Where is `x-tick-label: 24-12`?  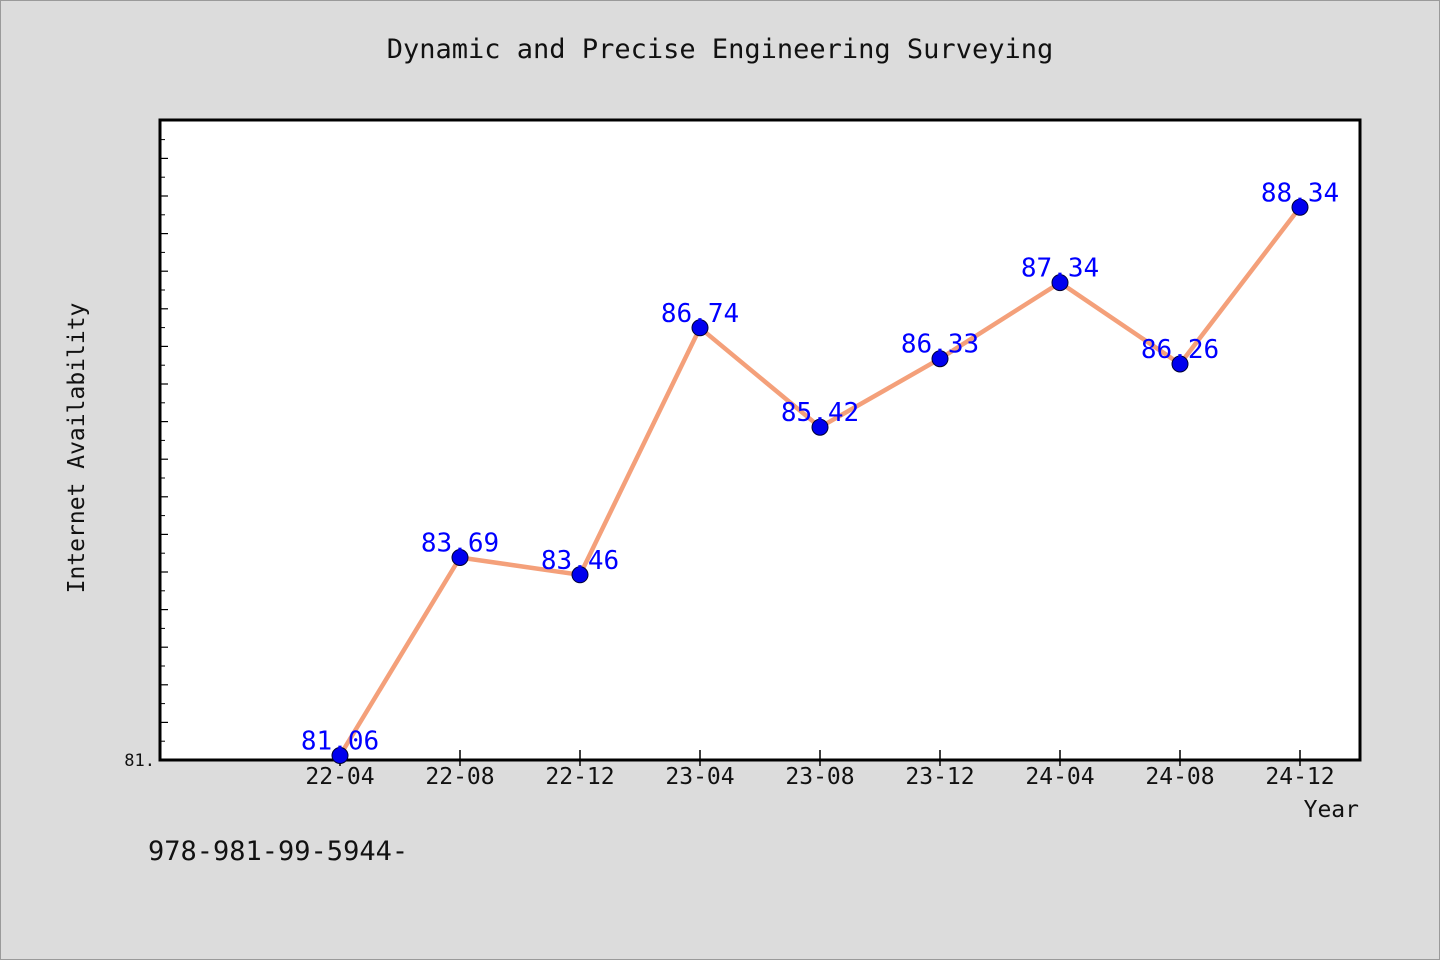
x-tick-label: 24-12 is located at coordinates (1299, 777).